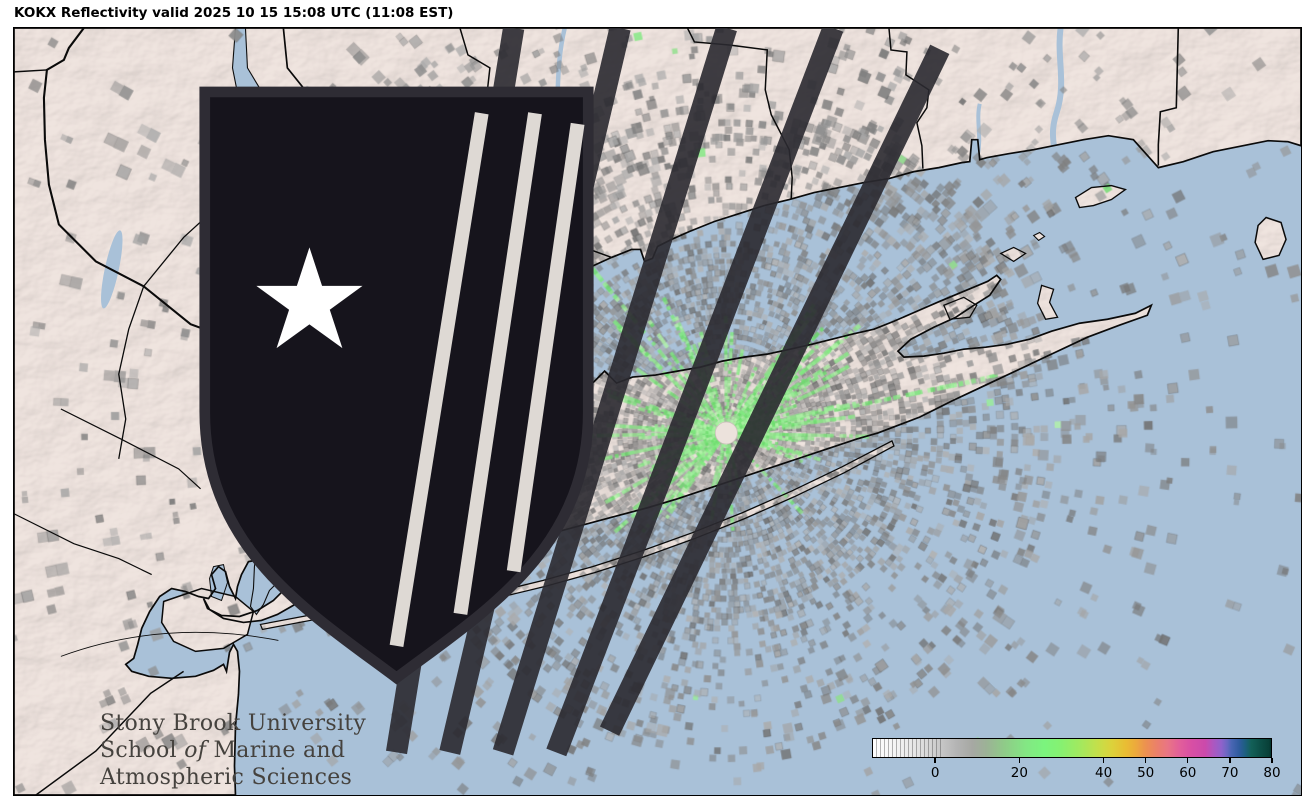  Describe the element at coordinates (726, 433) in the screenshot. I see `radar-site-marker` at that location.